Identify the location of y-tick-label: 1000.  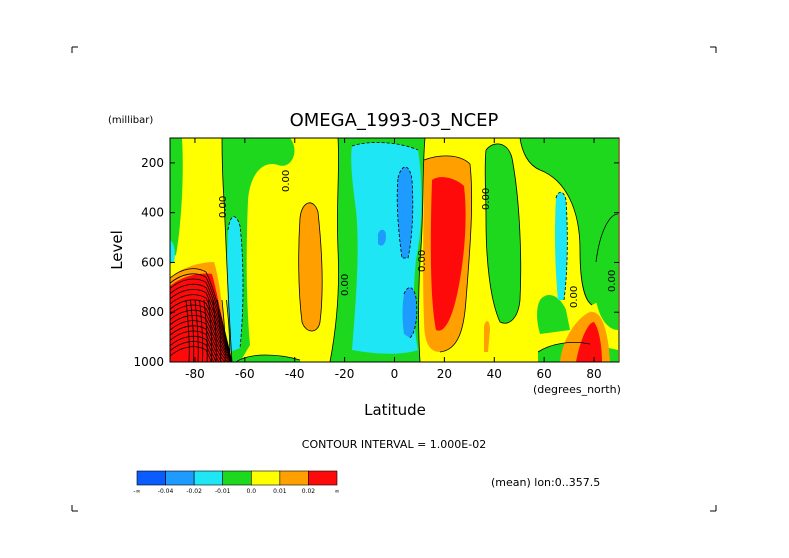
(148, 362).